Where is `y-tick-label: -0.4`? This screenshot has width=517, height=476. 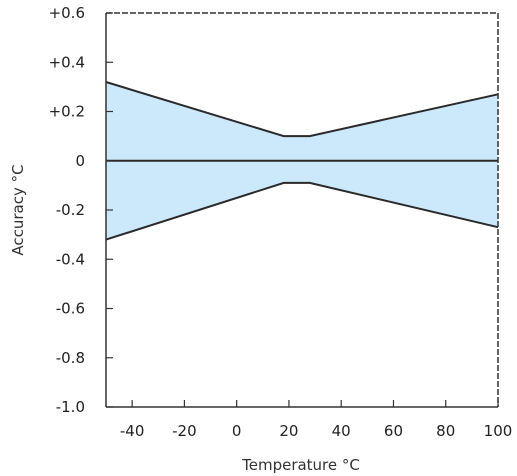 y-tick-label: -0.4 is located at coordinates (70, 259).